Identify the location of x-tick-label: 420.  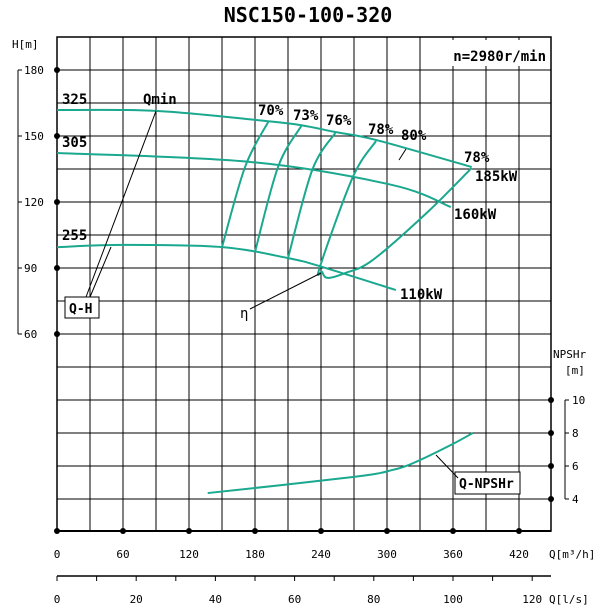
(519, 554).